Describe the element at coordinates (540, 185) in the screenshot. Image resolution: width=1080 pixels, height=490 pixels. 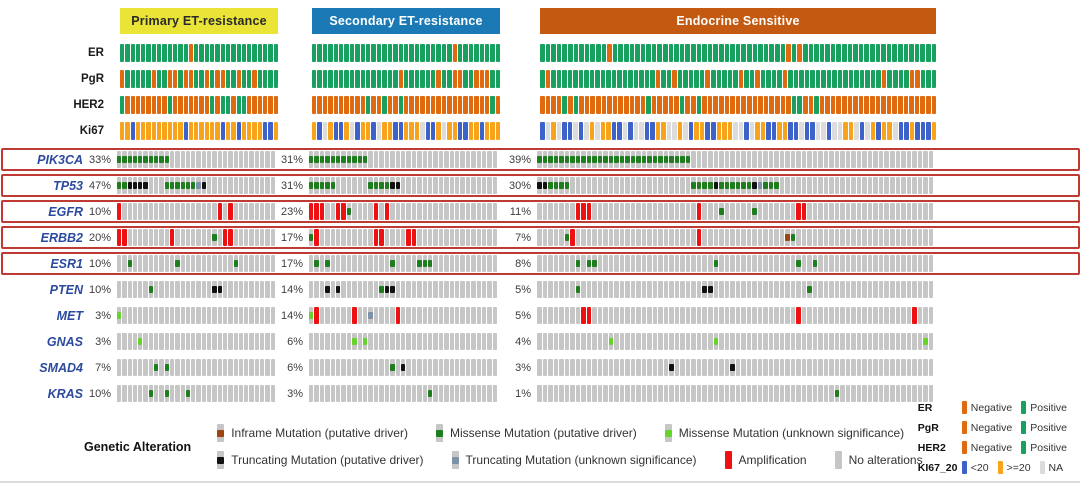
I see `gene-row-tp53: TP53 47% 31% 30%` at that location.